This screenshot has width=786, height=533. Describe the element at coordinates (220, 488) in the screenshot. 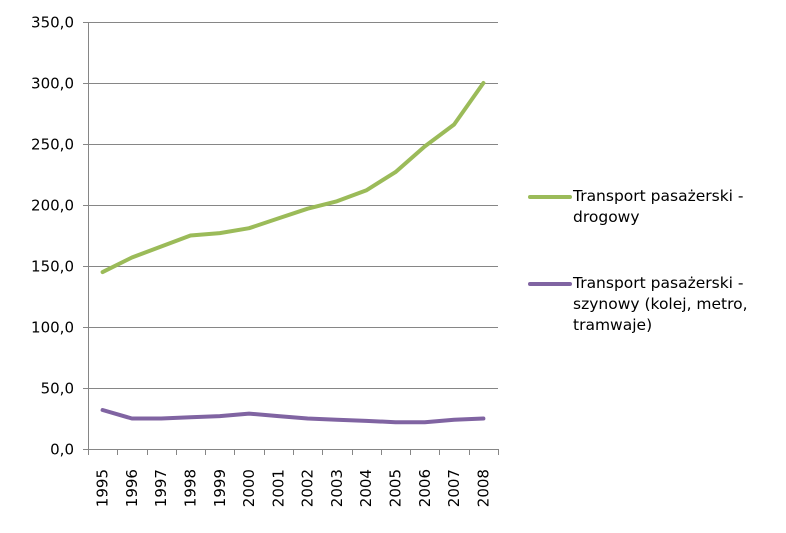

I see `x-tick-label: 1999` at that location.